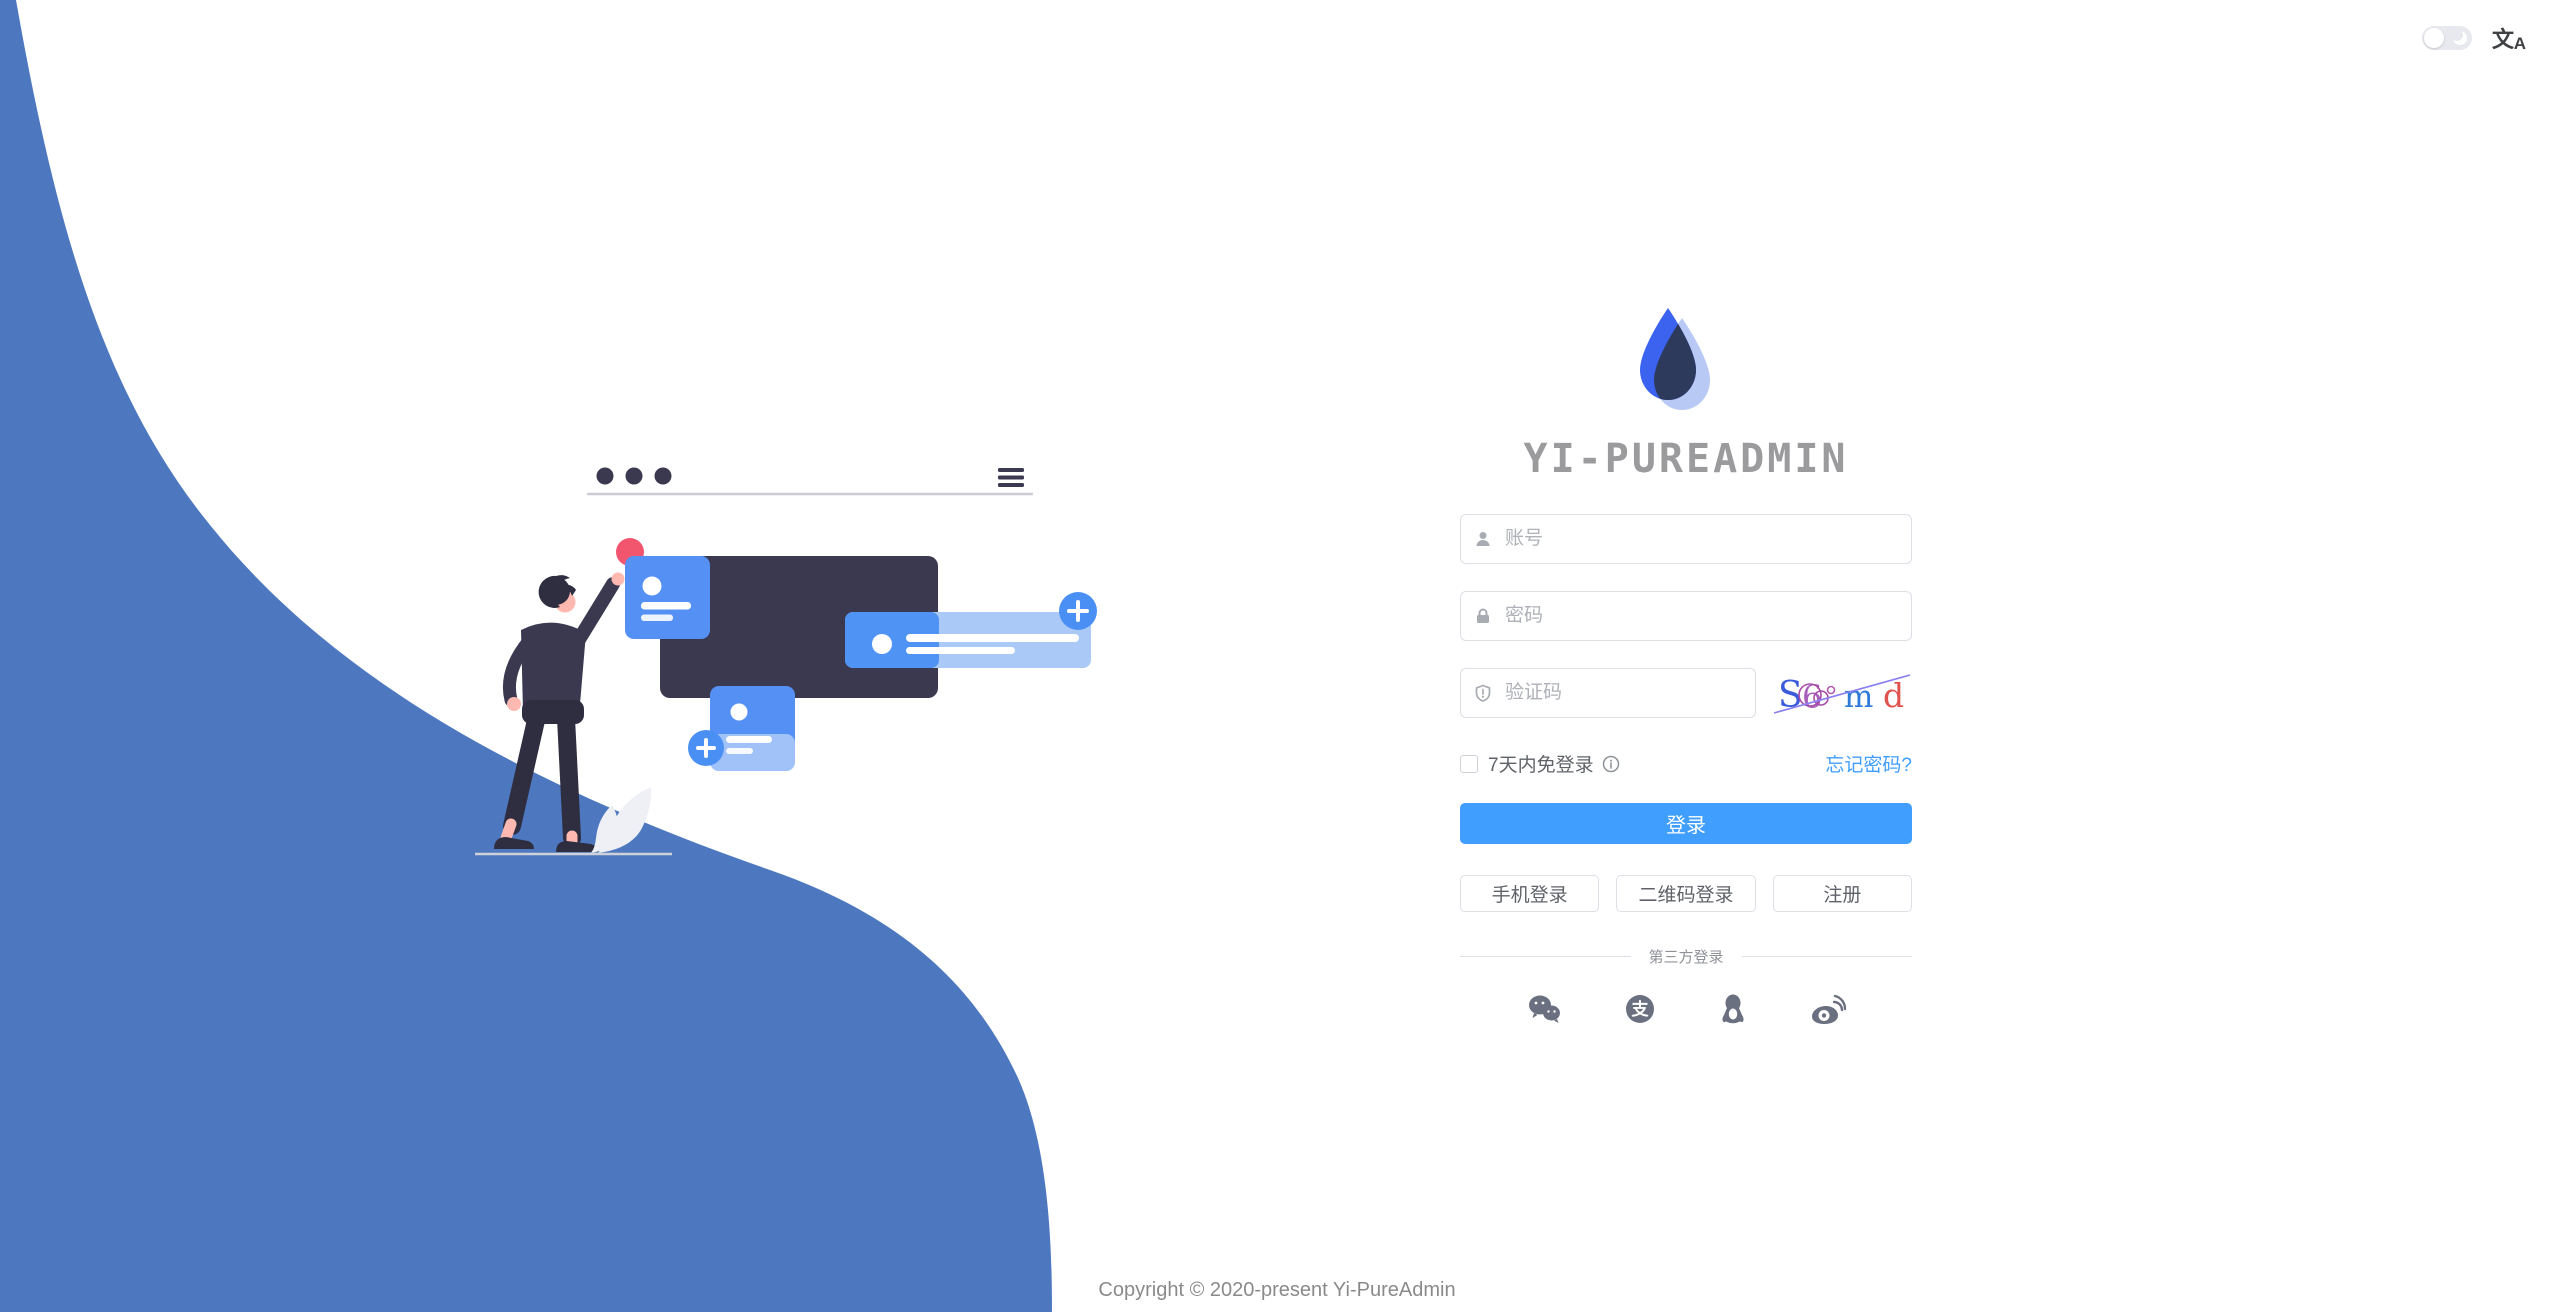 This screenshot has width=2554, height=1312. What do you see at coordinates (2447, 38) in the screenshot?
I see `theme-toggle` at bounding box center [2447, 38].